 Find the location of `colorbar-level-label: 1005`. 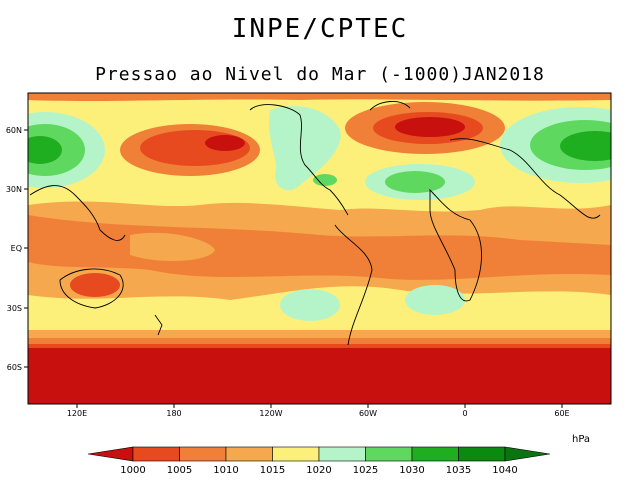

colorbar-level-label: 1005 is located at coordinates (179, 470).